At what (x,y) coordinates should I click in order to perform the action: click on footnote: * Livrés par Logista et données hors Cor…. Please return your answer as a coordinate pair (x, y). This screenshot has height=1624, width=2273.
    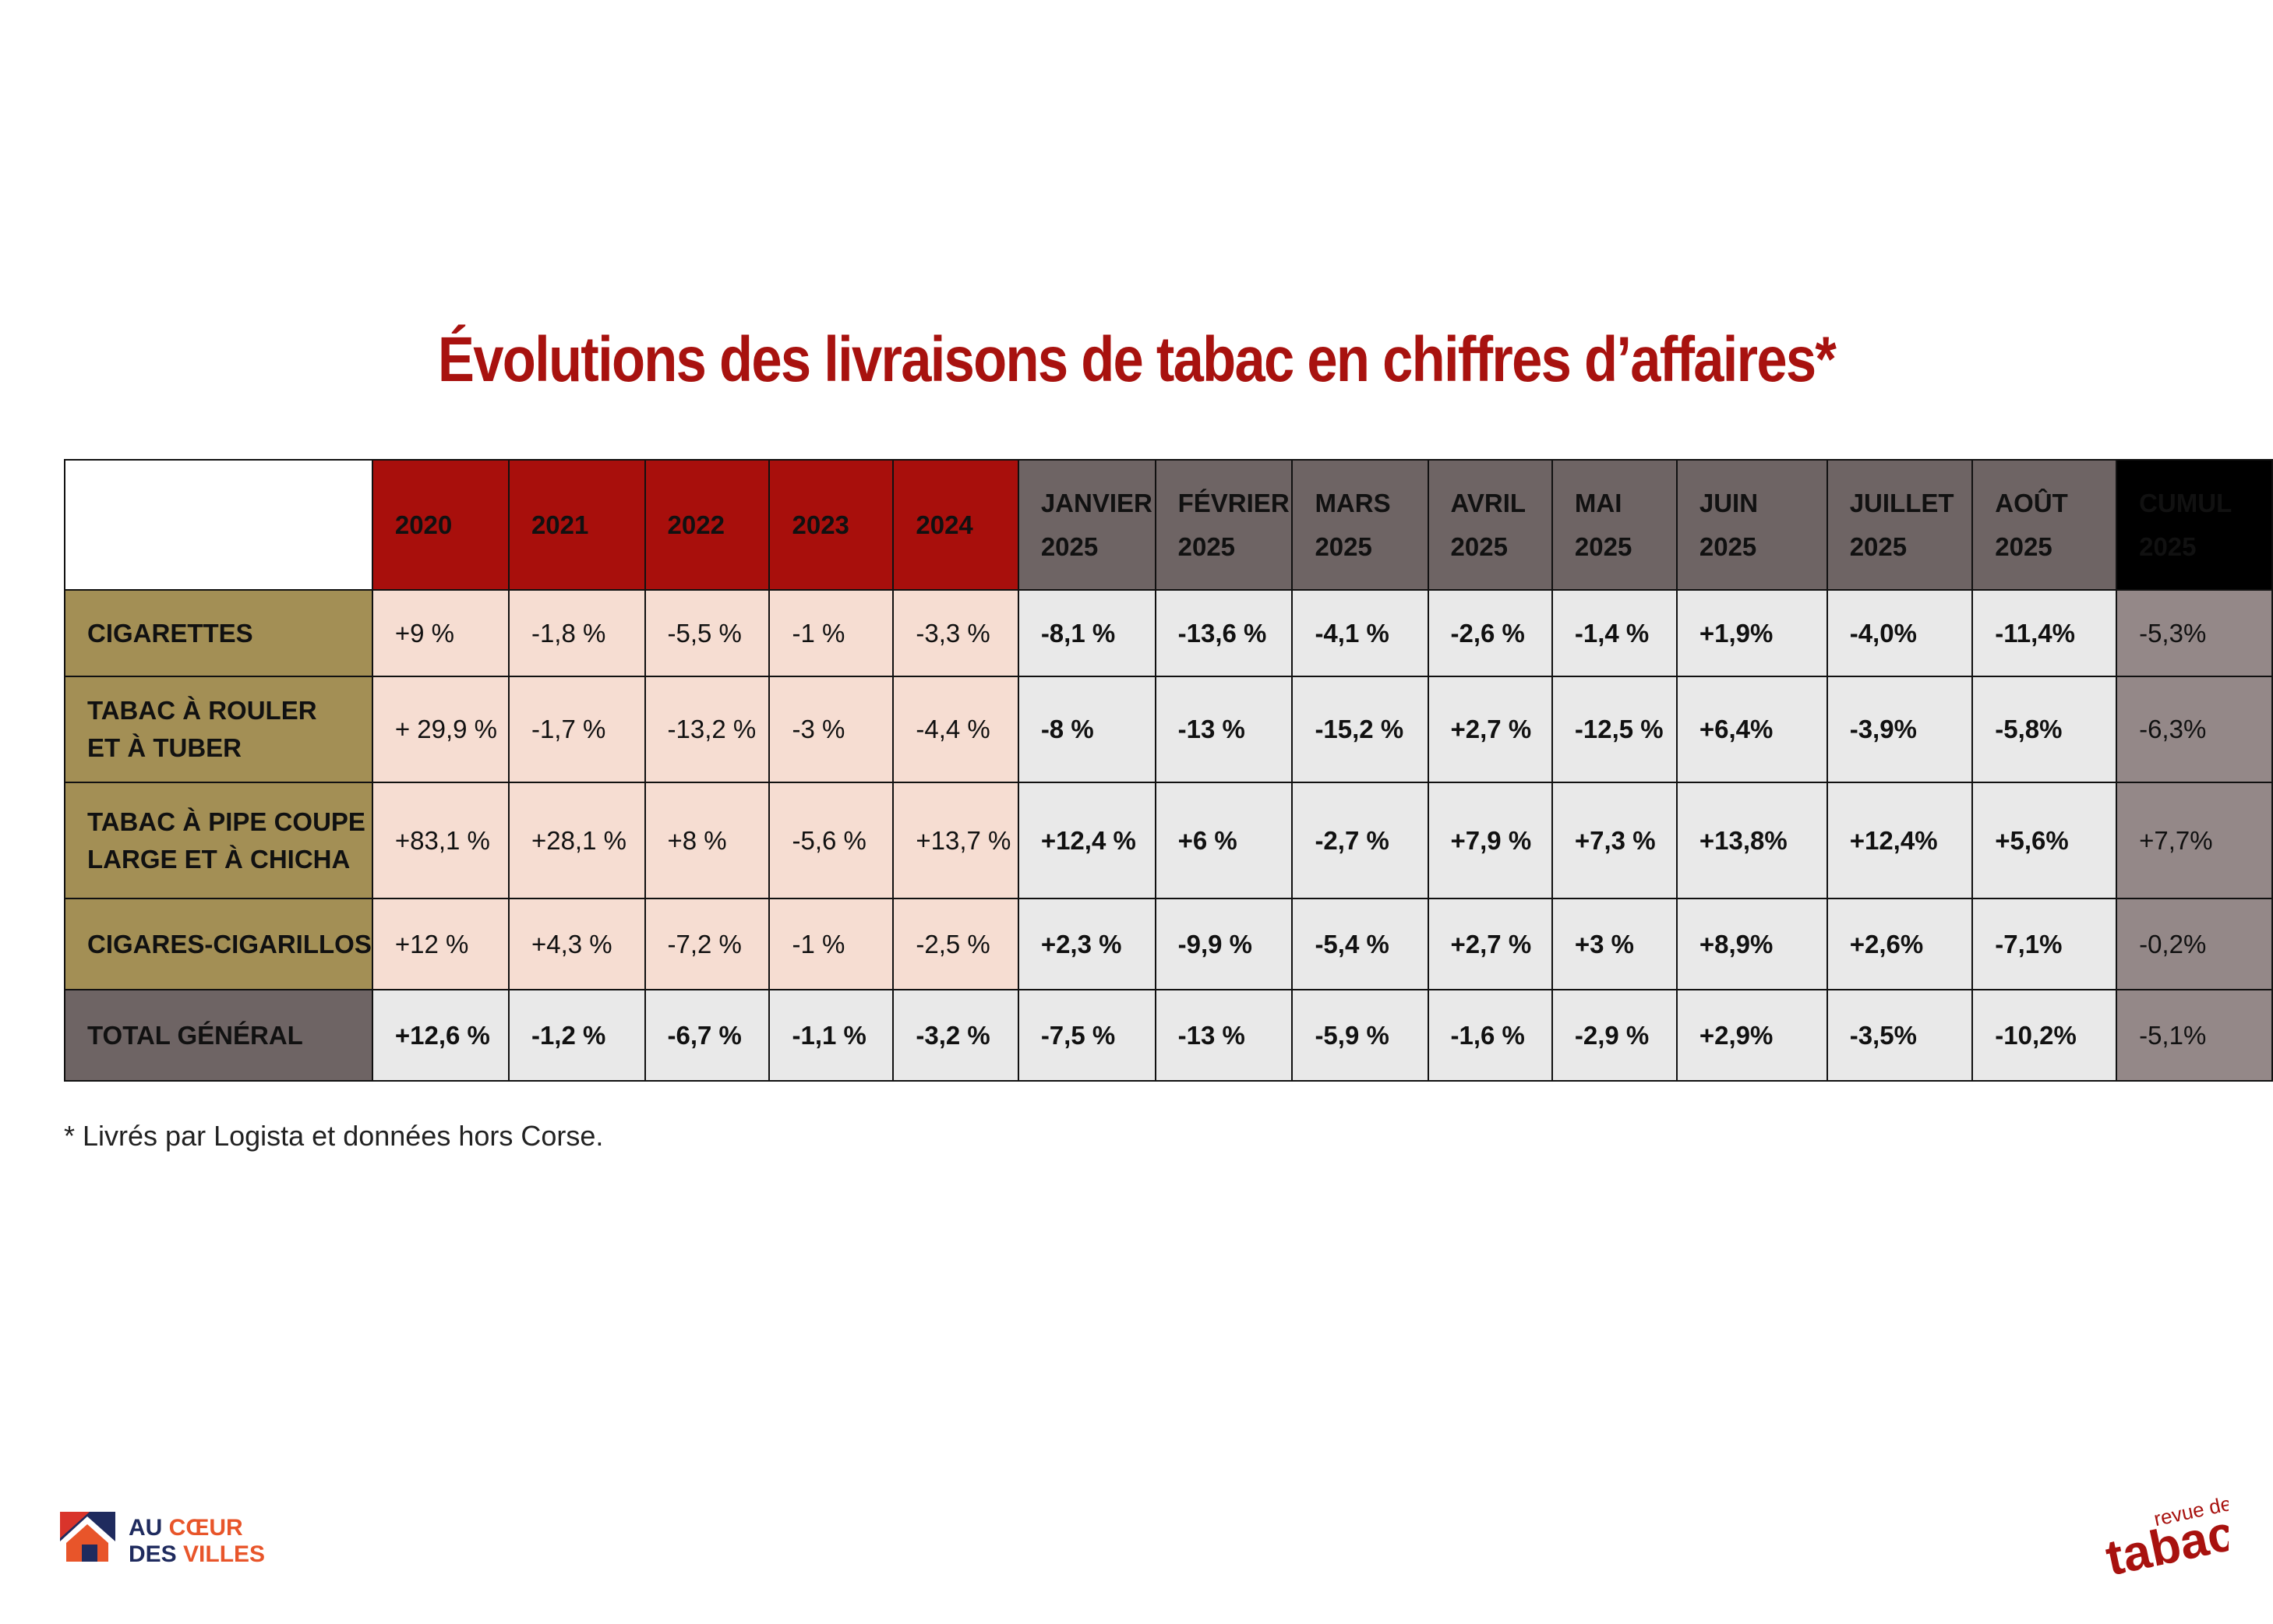
    Looking at the image, I should click on (334, 1136).